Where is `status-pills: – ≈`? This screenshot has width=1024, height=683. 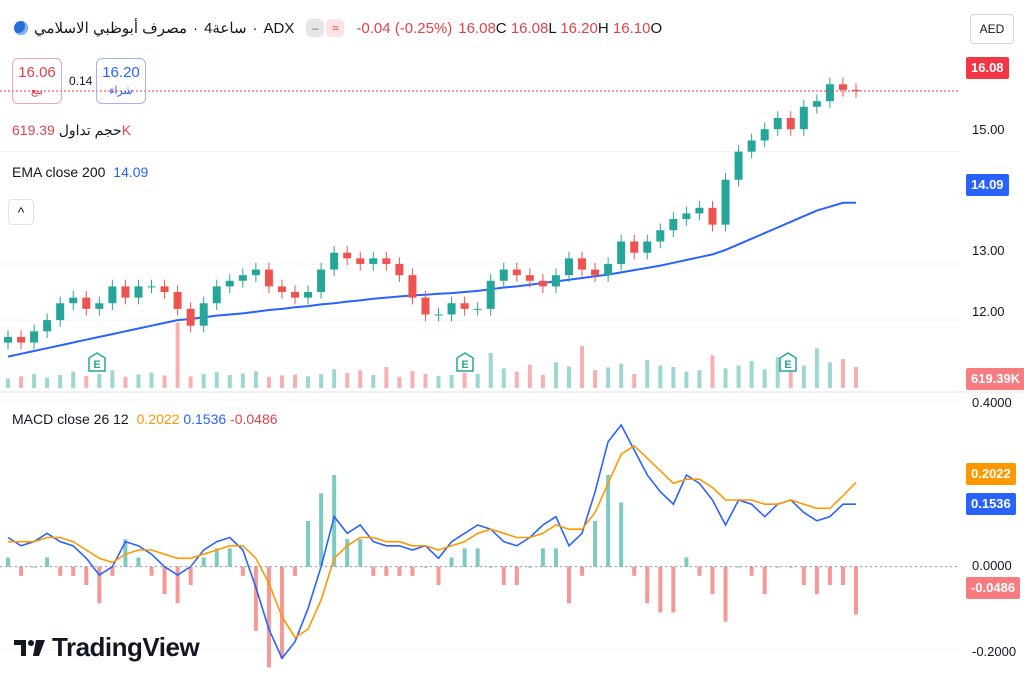 status-pills: – ≈ is located at coordinates (325, 28).